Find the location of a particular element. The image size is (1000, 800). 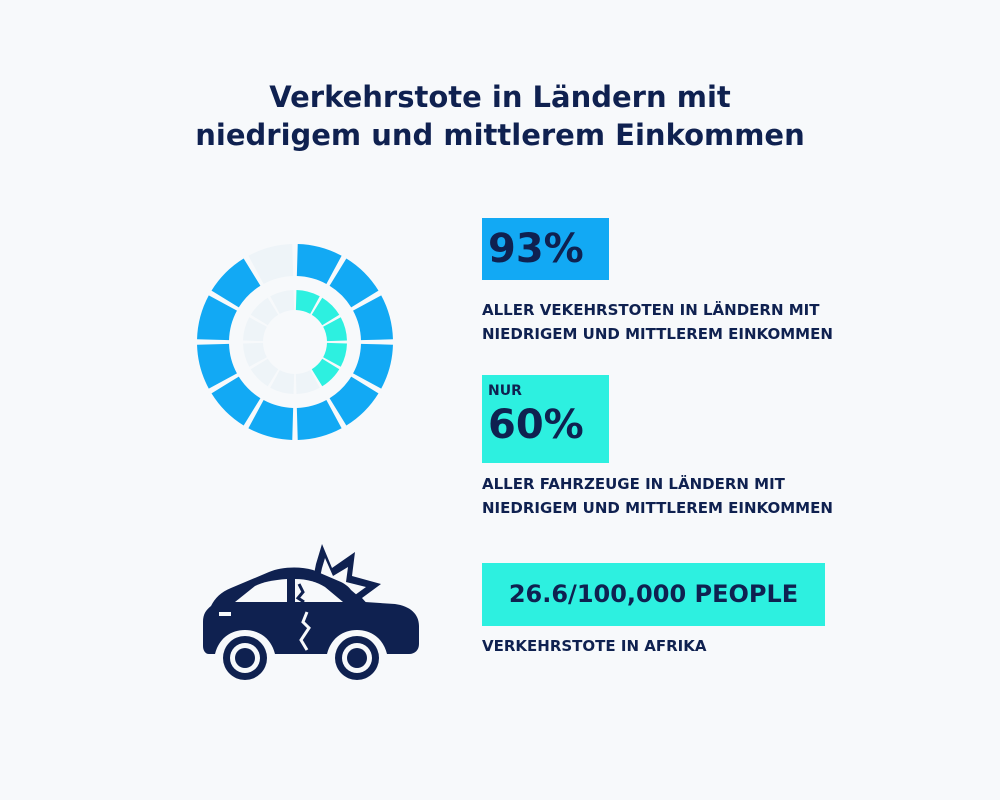

title-line-1: Verkehrstote in Ländern mit is located at coordinates (500, 97).